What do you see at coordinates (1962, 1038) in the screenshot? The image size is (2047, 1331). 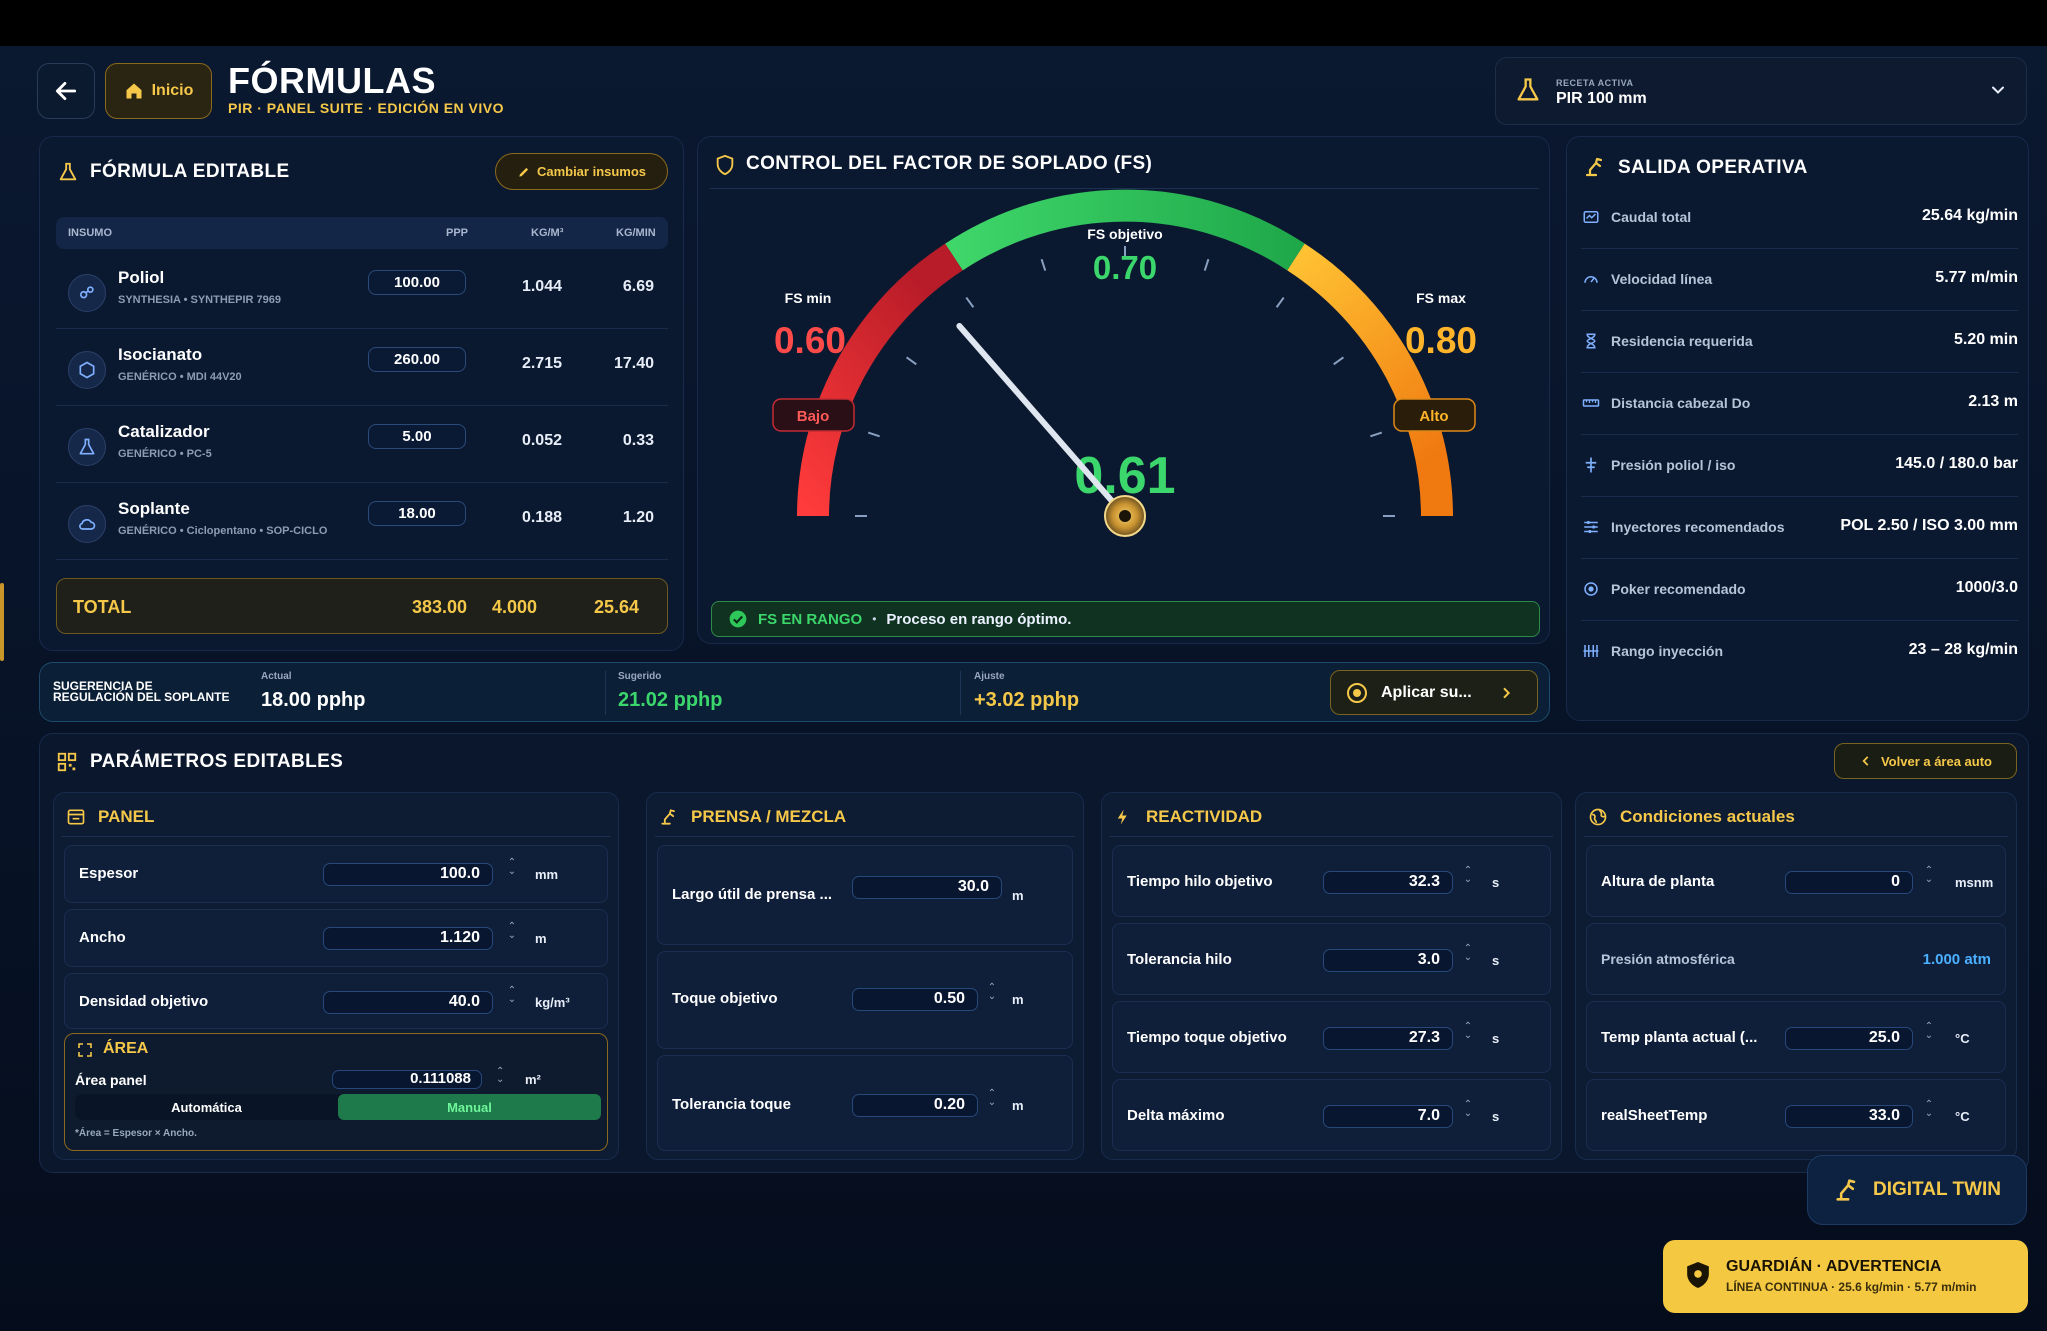 I see `field-unit: °C` at bounding box center [1962, 1038].